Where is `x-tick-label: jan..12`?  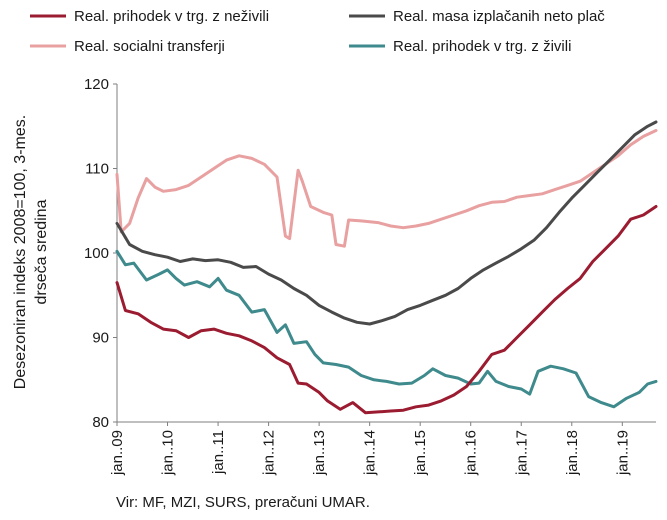
x-tick-label: jan..12 is located at coordinates (269, 453).